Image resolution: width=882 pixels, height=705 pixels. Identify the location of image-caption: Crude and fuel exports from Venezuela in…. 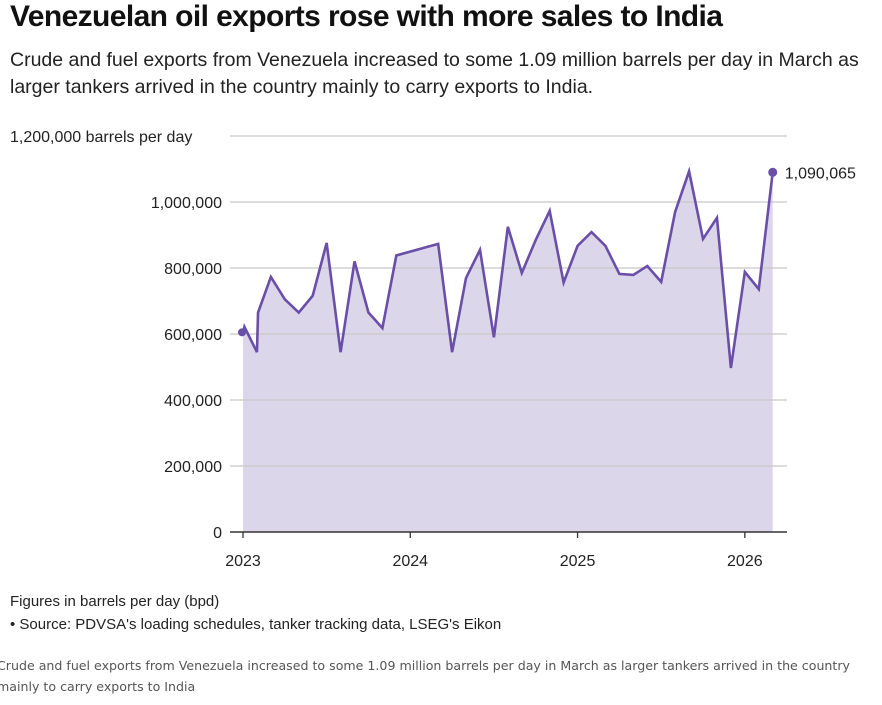
(425, 676).